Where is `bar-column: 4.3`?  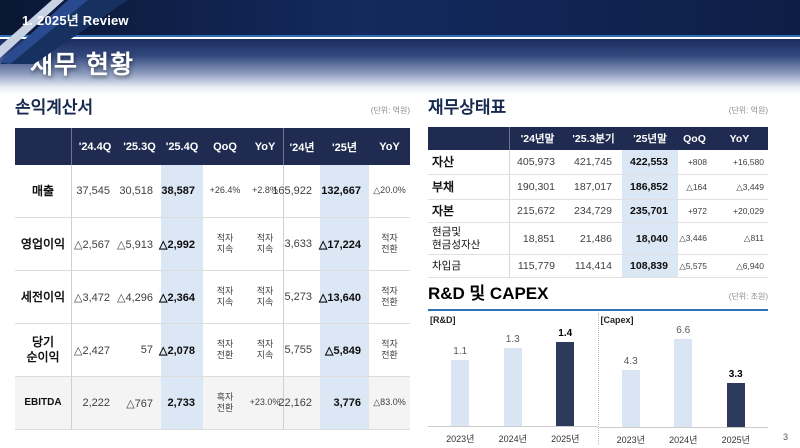
bar-column: 4.3 is located at coordinates (631, 376).